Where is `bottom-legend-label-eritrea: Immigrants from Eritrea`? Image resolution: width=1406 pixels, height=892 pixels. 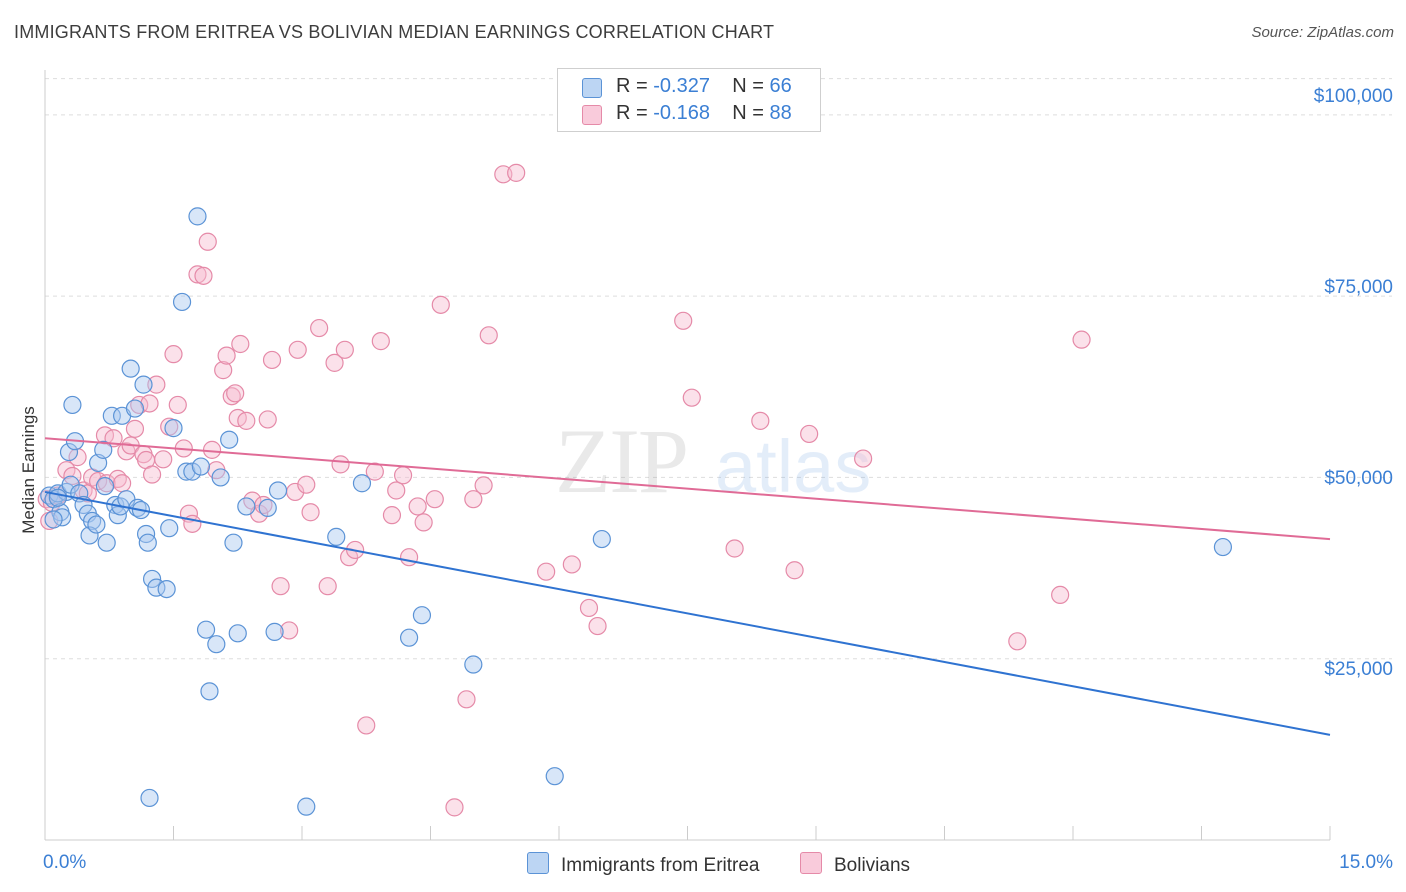
bottom-legend-label-eritrea: Immigrants from Eritrea is located at coordinates (660, 865).